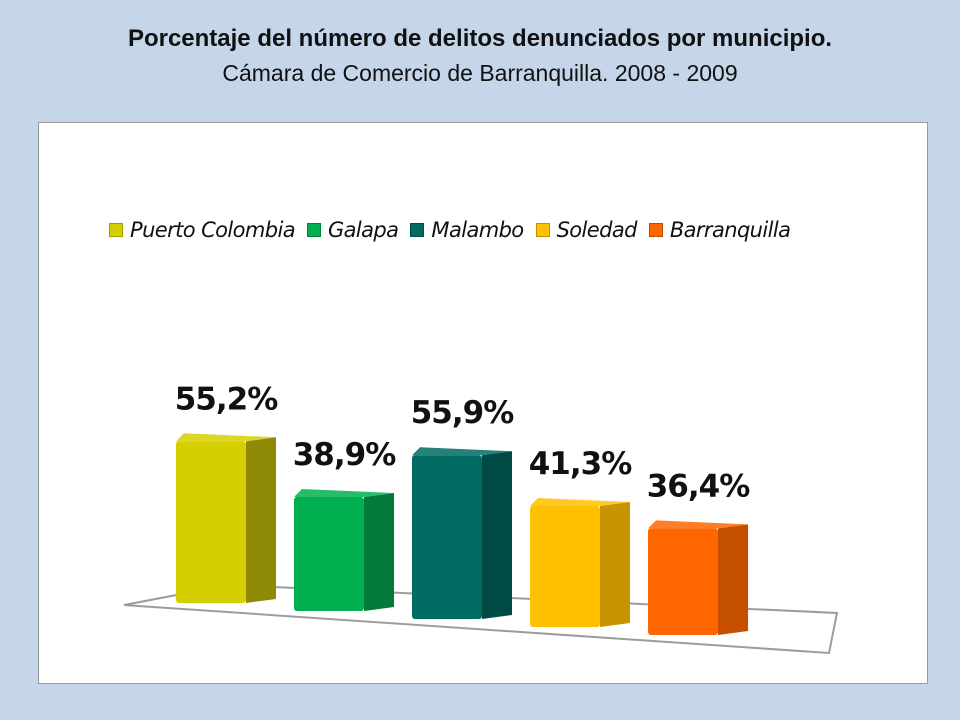  I want to click on legend-item: Puerto Colombia, so click(202, 230).